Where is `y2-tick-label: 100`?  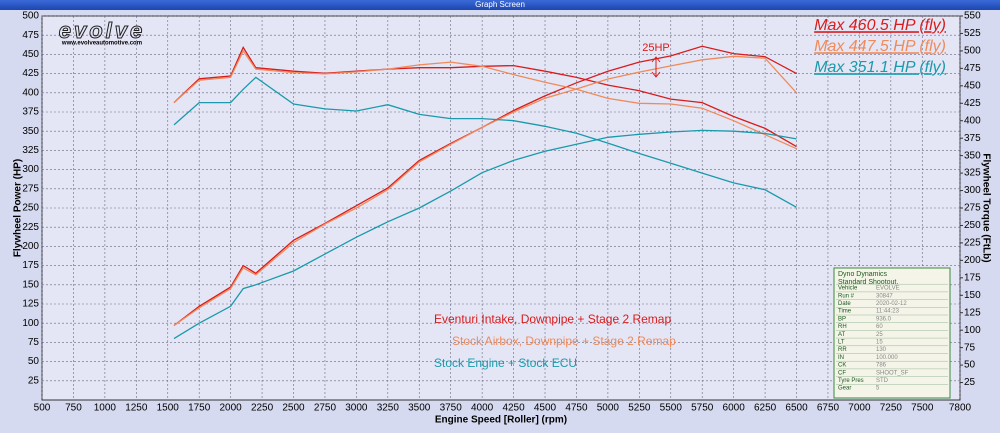 y2-tick-label: 100 is located at coordinates (972, 330).